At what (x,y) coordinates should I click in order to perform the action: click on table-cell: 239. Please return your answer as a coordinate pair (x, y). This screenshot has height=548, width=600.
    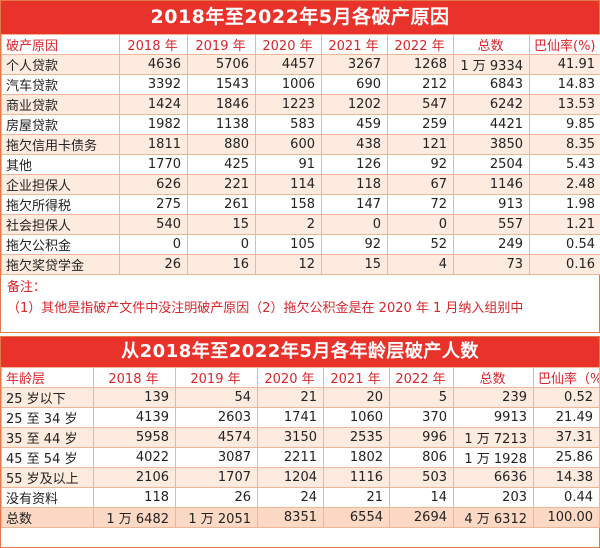
    Looking at the image, I should click on (493, 397).